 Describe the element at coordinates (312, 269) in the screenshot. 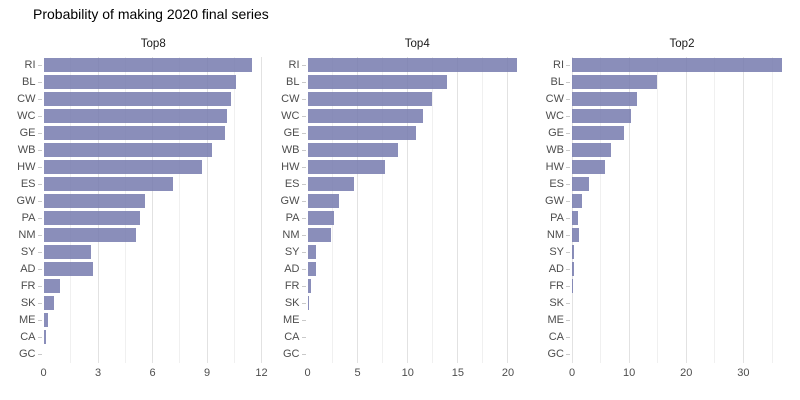

I see `bar-top4-ad` at that location.